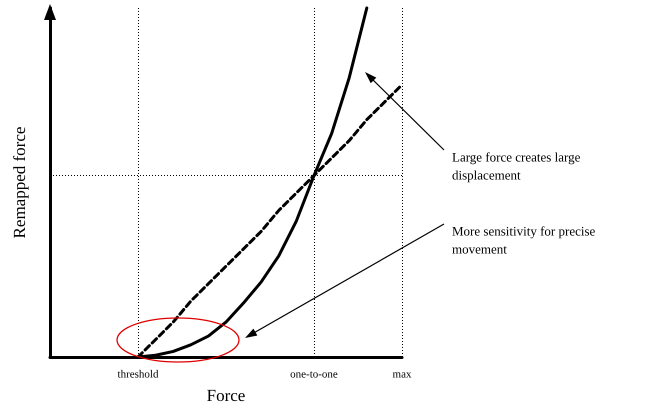 The width and height of the screenshot is (651, 414). Describe the element at coordinates (525, 240) in the screenshot. I see `text: More sensitivity for precise movement` at that location.